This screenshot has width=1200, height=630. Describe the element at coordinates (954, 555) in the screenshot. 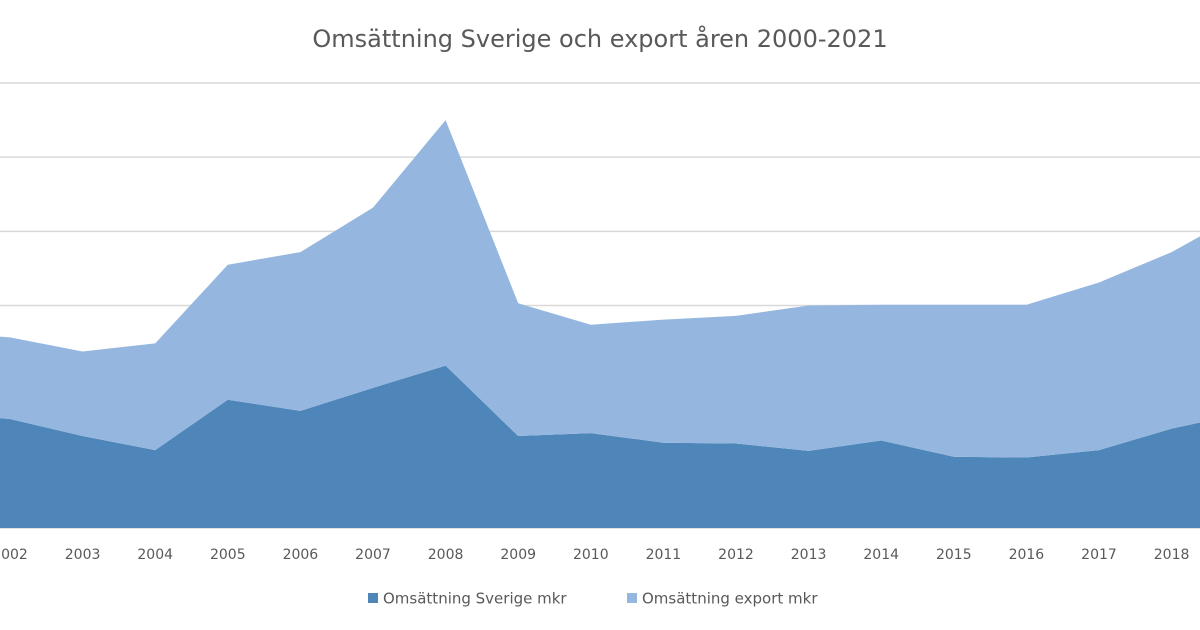

I see `x-tick-label: 2015` at that location.